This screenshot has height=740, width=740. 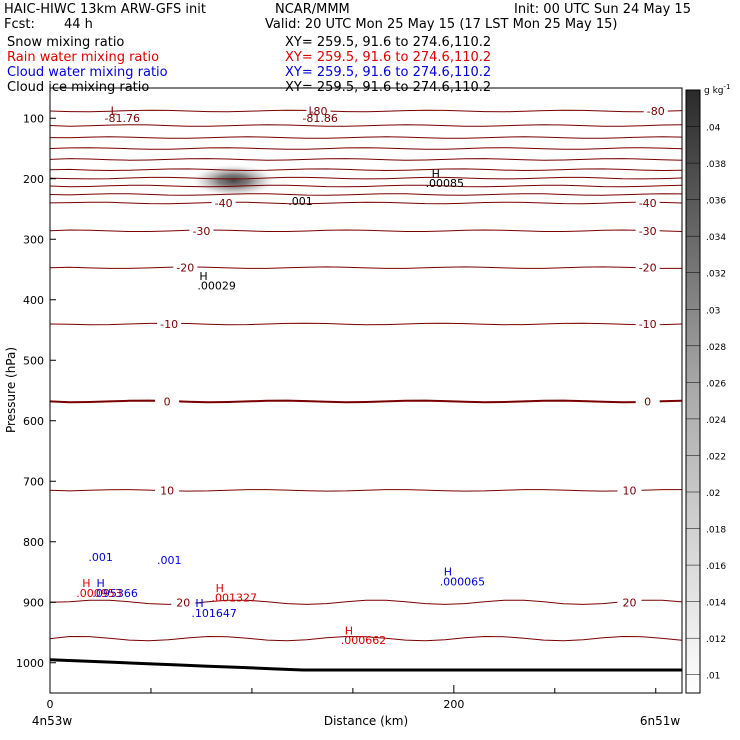 What do you see at coordinates (693, 391) in the screenshot?
I see `colorbar` at bounding box center [693, 391].